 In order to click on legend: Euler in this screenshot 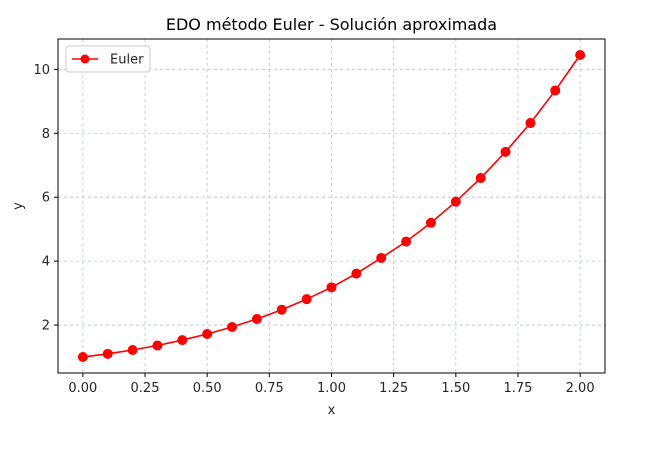, I will do `click(108, 59)`.